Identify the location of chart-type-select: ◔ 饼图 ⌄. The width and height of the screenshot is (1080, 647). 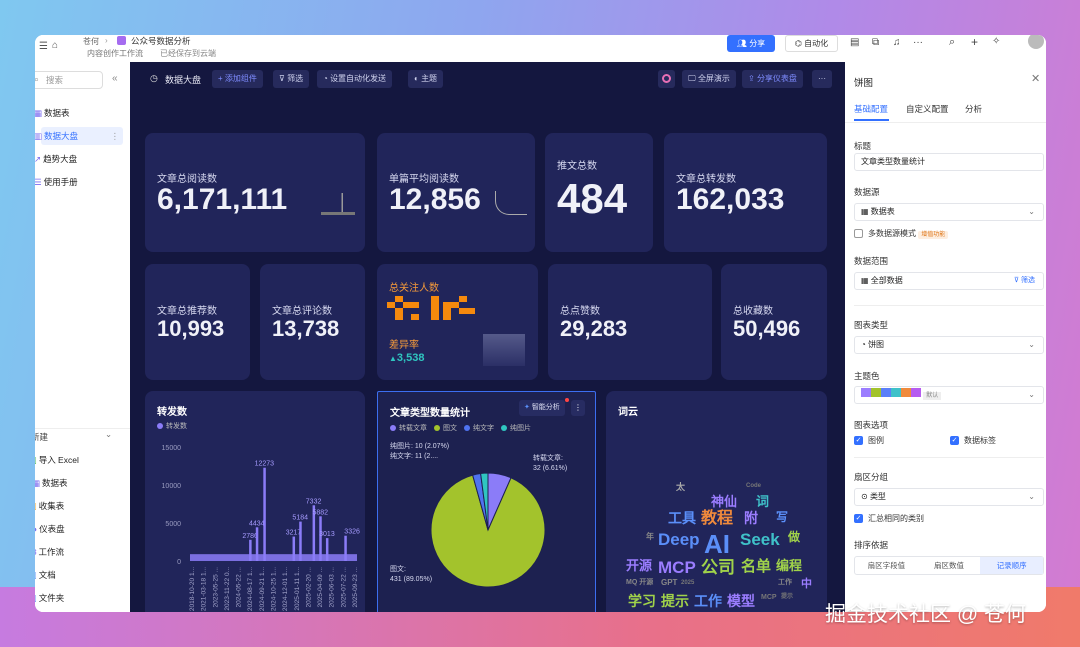
(949, 345).